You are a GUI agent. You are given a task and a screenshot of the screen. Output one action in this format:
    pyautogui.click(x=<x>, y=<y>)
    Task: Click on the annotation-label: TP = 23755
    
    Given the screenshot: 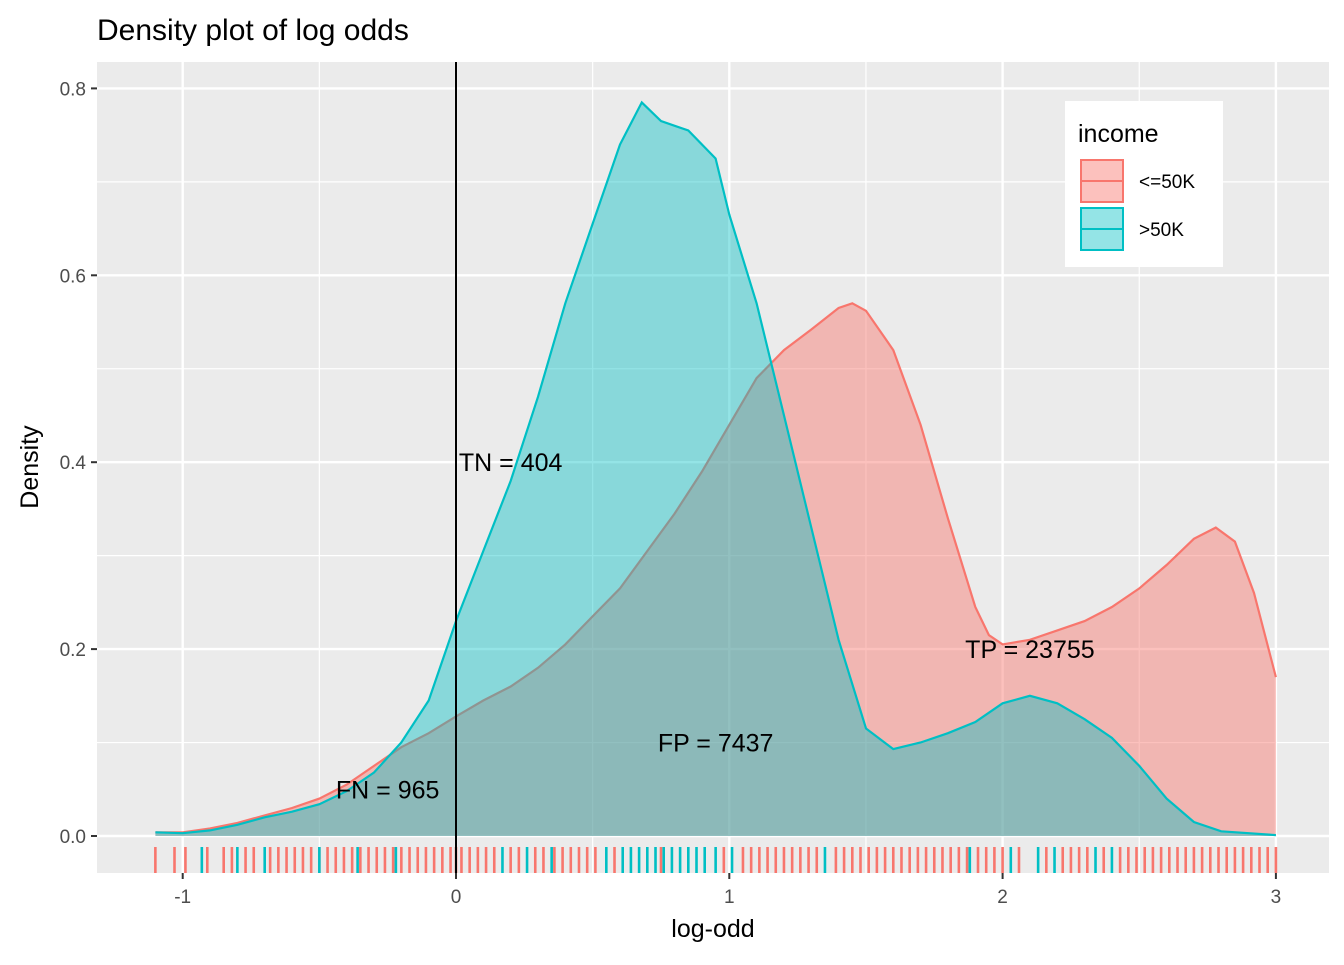 What is the action you would take?
    pyautogui.click(x=1030, y=650)
    